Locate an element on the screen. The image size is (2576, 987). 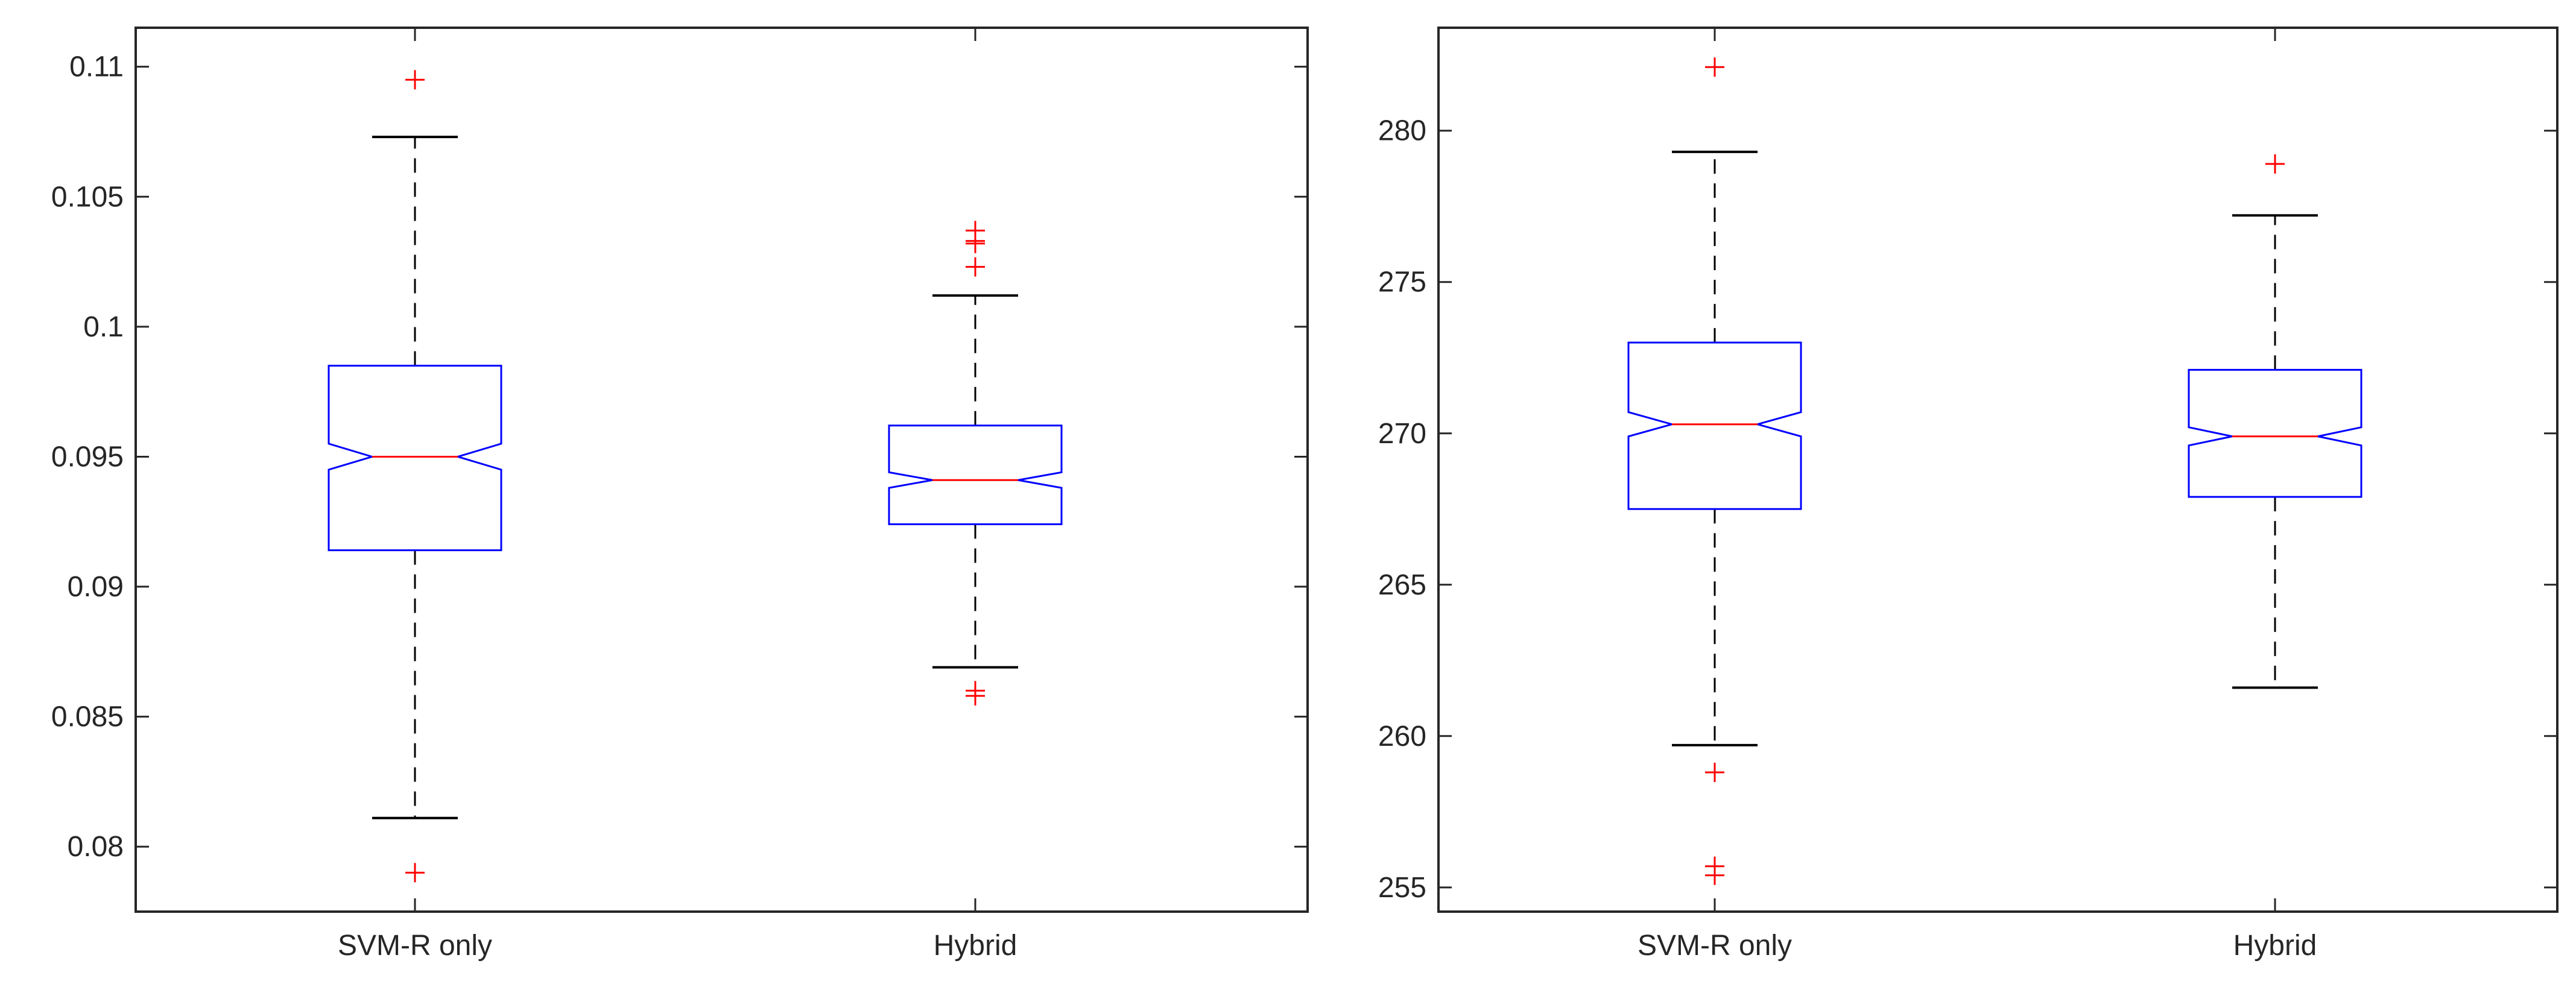
y-tick-label: 280 is located at coordinates (1402, 131).